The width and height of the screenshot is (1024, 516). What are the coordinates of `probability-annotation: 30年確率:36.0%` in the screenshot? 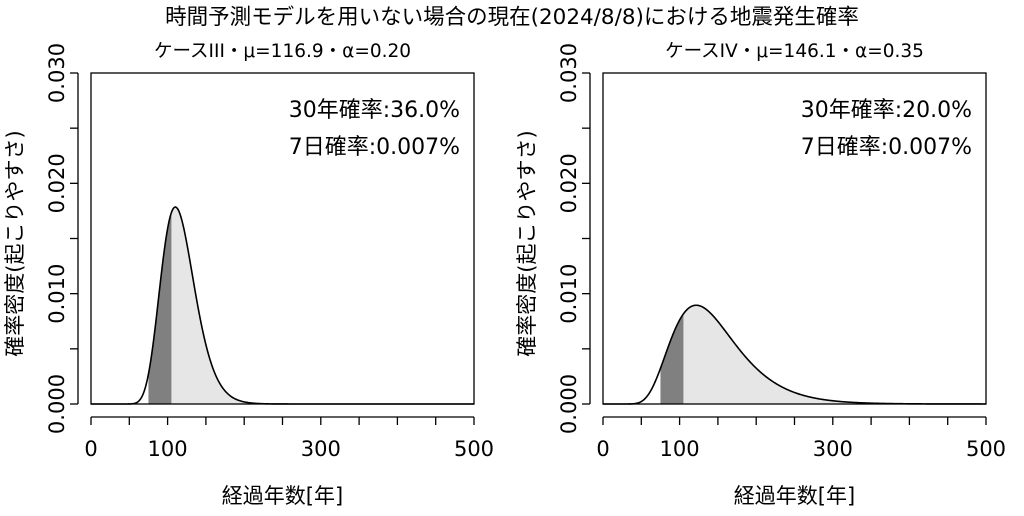 It's located at (374, 110).